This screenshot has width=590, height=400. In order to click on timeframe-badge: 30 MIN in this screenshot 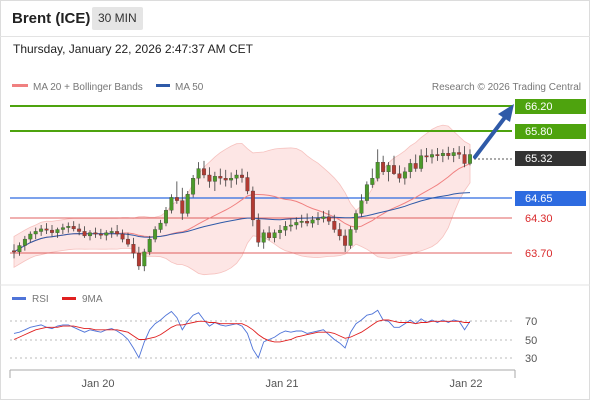, I will do `click(117, 18)`.